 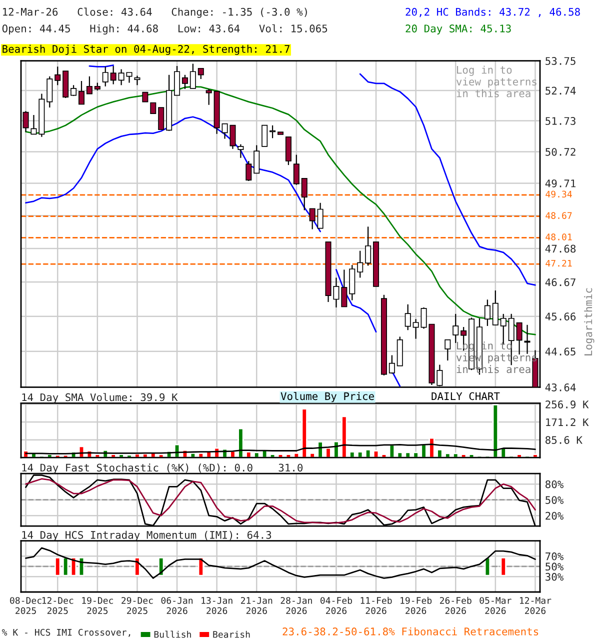 What do you see at coordinates (555, 484) in the screenshot?
I see `y-tick-label: 80%` at bounding box center [555, 484].